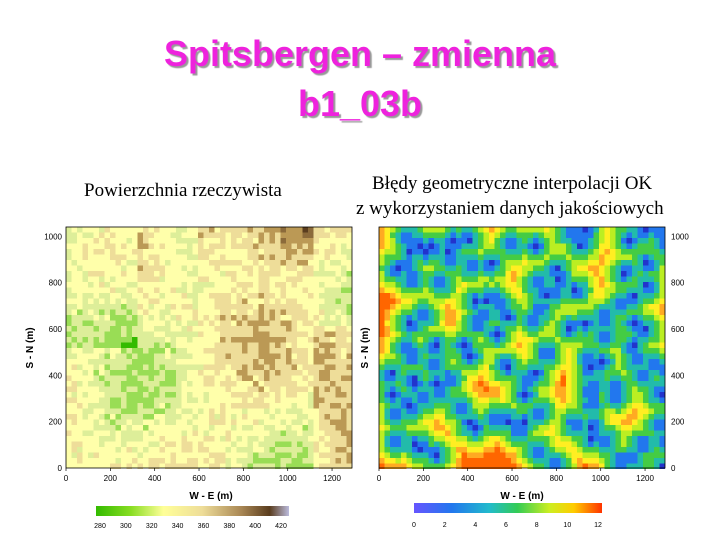 The width and height of the screenshot is (720, 540). I want to click on right-colorbar, so click(508, 508).